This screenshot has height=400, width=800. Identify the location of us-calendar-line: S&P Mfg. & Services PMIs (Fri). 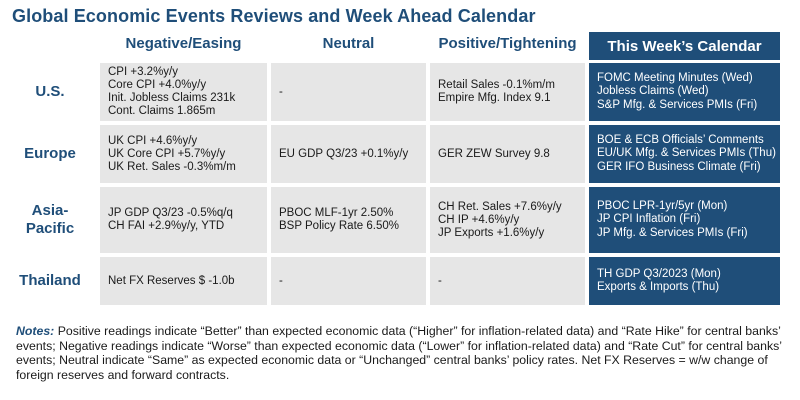
(677, 104).